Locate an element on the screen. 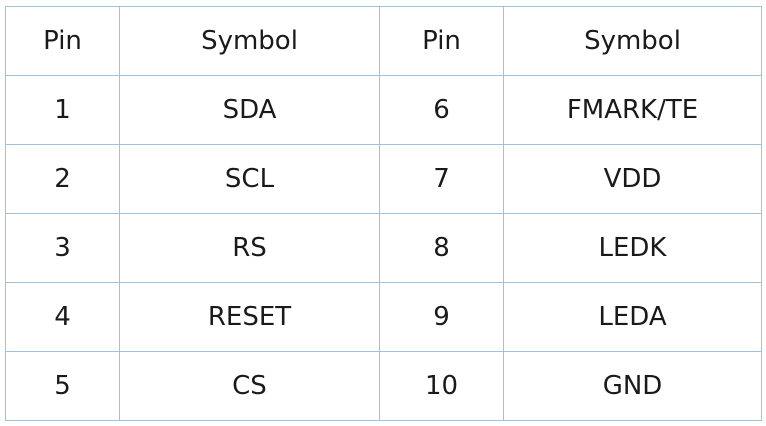 Image resolution: width=766 pixels, height=426 pixels. header-symbol-right: Symbol is located at coordinates (632, 41).